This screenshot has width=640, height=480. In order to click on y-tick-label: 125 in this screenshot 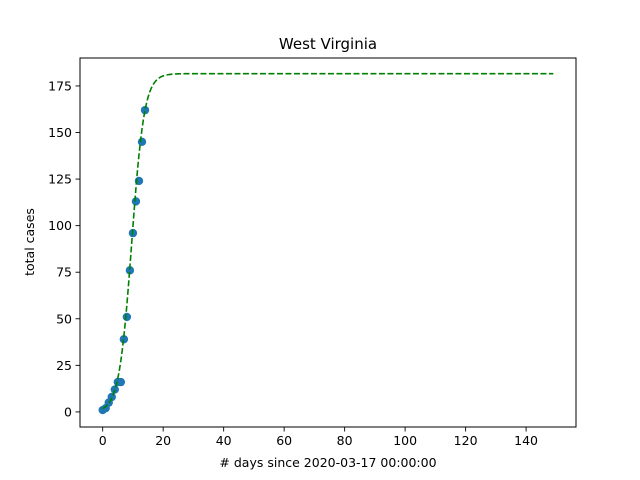, I will do `click(60, 179)`.